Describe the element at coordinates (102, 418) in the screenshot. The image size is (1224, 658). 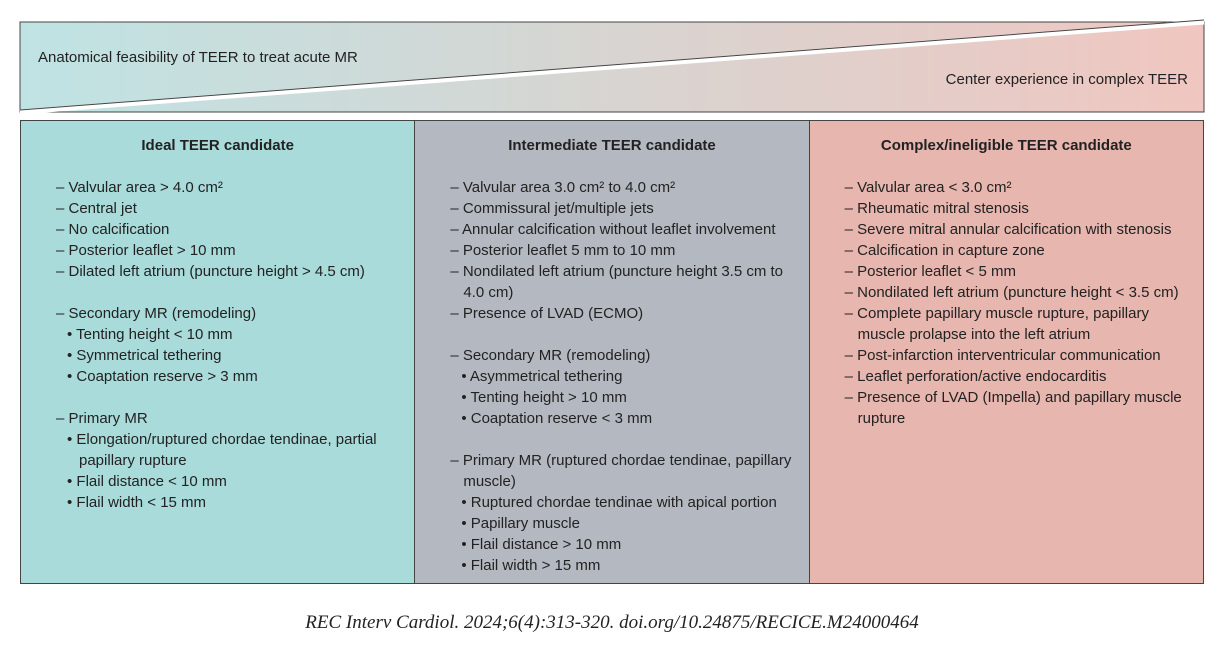
I see `list-item: – Primary MR` at that location.